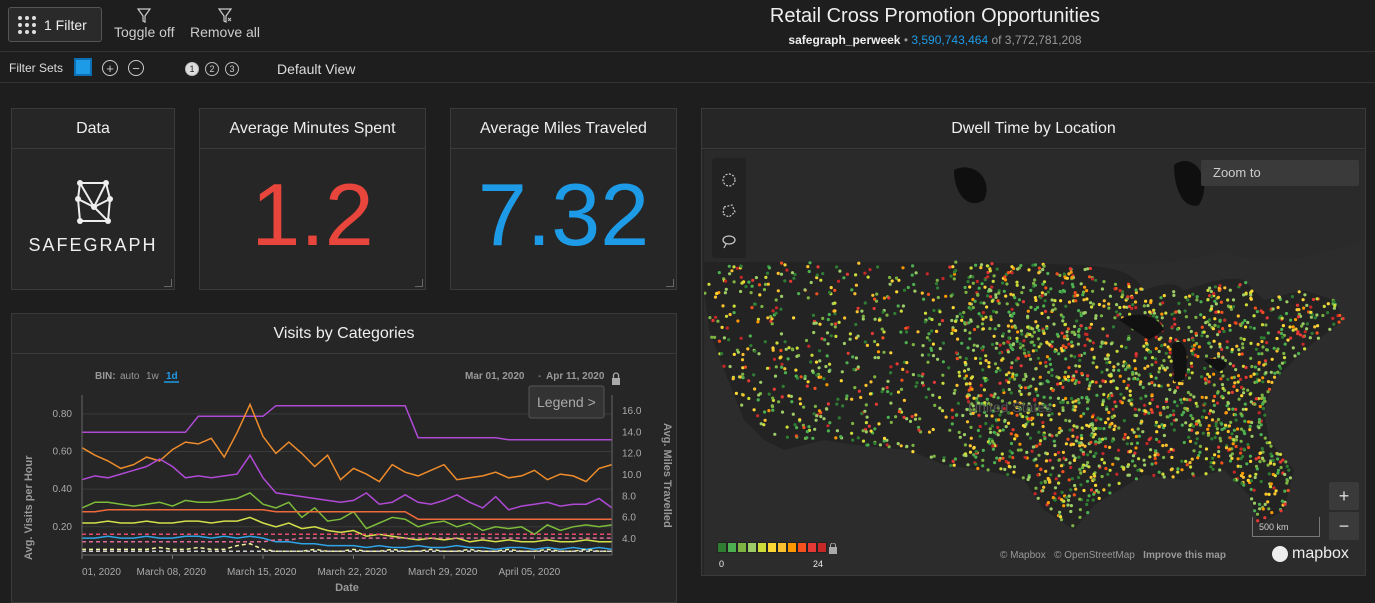  I want to click on filter-set-3: 3, so click(232, 69).